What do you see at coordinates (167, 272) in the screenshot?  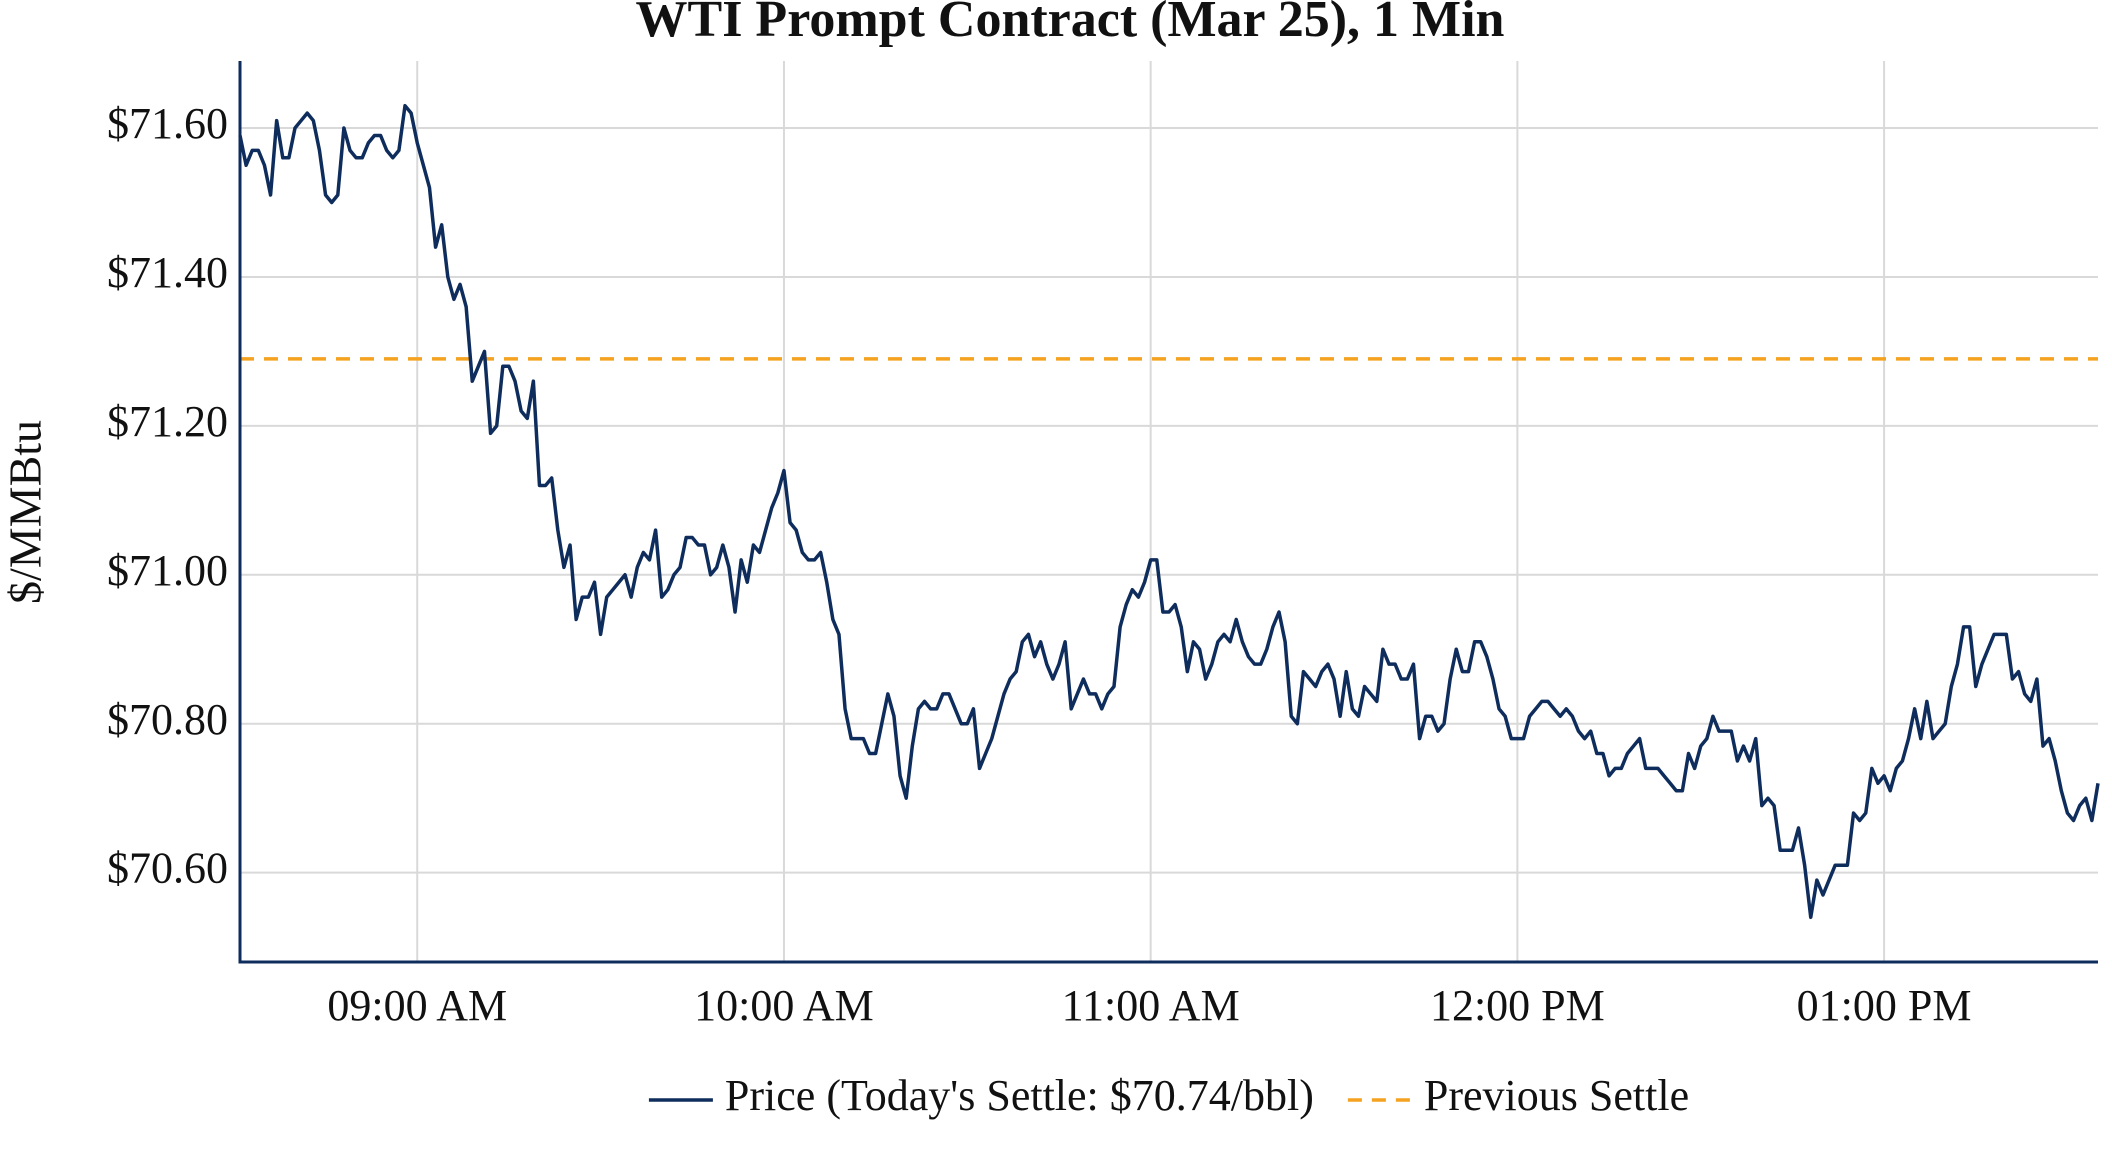 I see `y-tick-label: $71.40` at bounding box center [167, 272].